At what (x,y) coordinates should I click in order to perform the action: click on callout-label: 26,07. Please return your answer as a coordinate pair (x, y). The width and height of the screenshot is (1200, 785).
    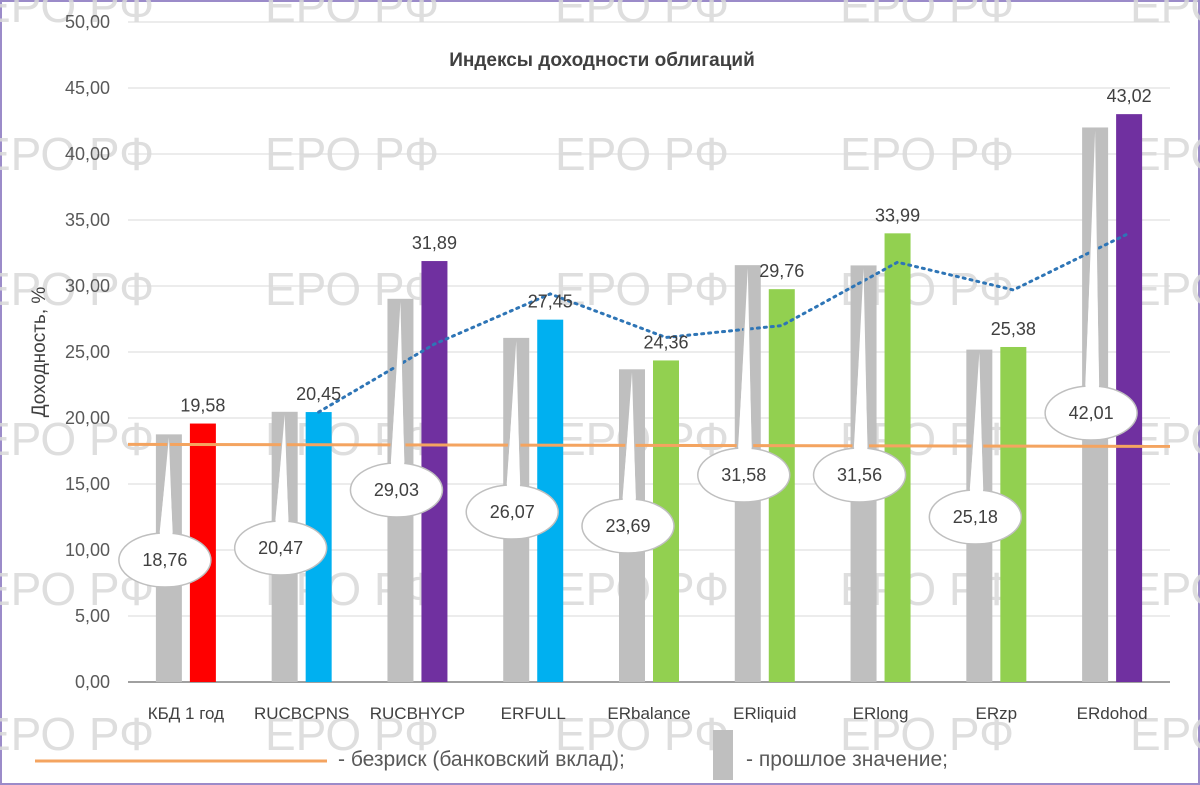
    Looking at the image, I should click on (512, 512).